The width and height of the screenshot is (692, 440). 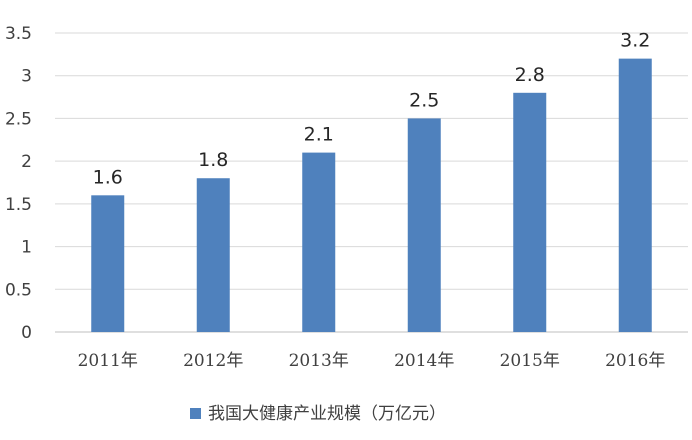 What do you see at coordinates (18, 34) in the screenshot?
I see `y-tick-label: 3.5` at bounding box center [18, 34].